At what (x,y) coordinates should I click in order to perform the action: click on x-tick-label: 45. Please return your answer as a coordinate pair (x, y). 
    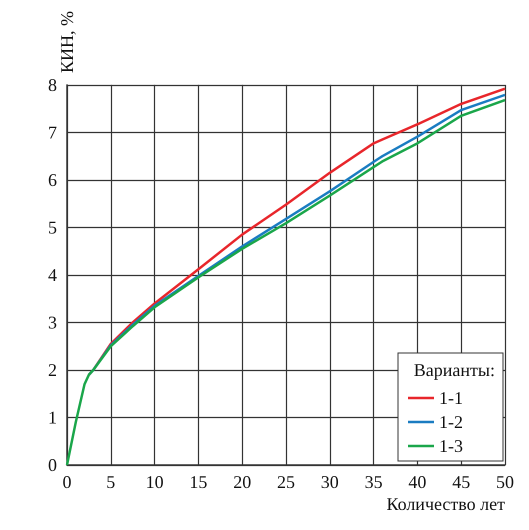
    Looking at the image, I should click on (461, 482).